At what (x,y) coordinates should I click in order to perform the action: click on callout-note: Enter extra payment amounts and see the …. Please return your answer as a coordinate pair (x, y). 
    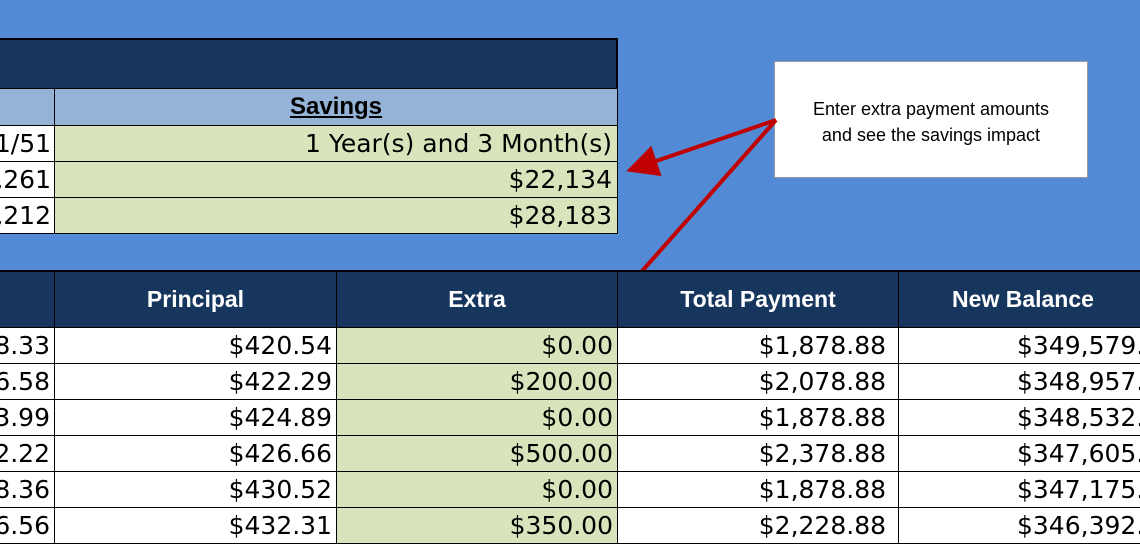
    Looking at the image, I should click on (931, 119).